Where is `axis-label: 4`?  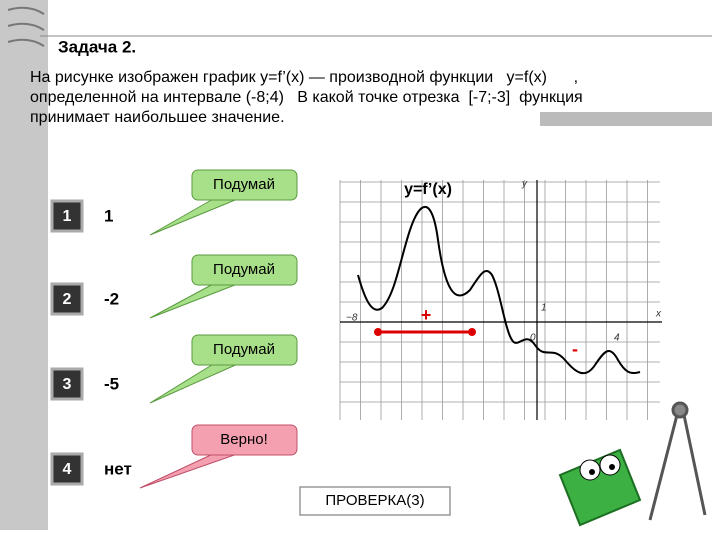 axis-label: 4 is located at coordinates (617, 338).